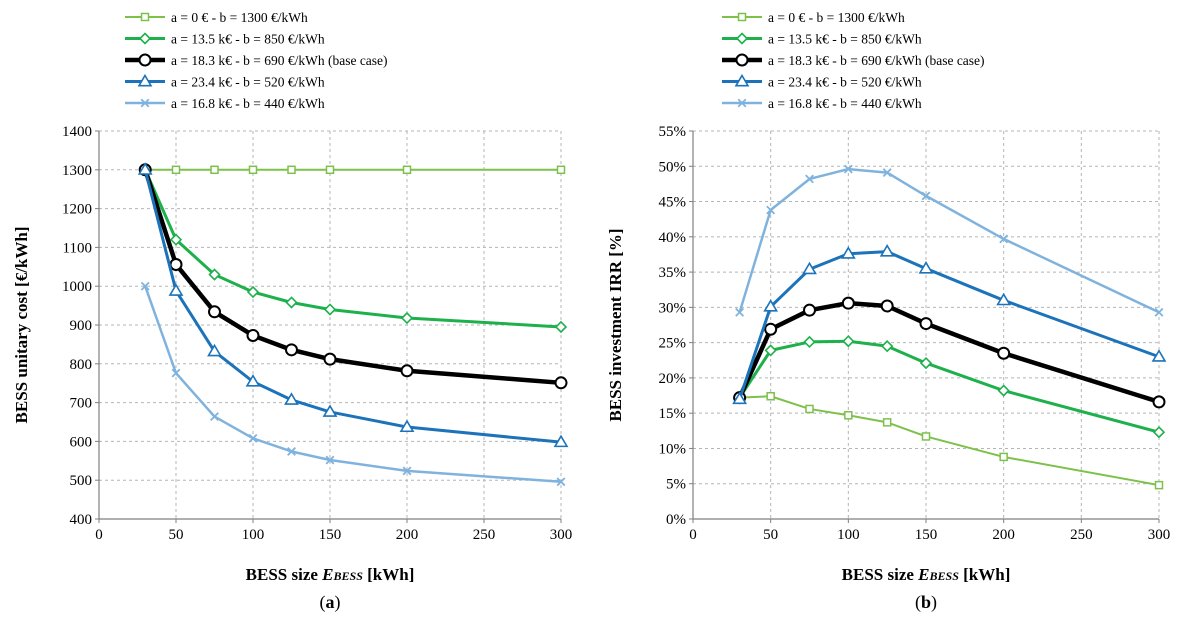 This screenshot has height=622, width=1179. Describe the element at coordinates (81, 481) in the screenshot. I see `y-tick-label: 500` at that location.